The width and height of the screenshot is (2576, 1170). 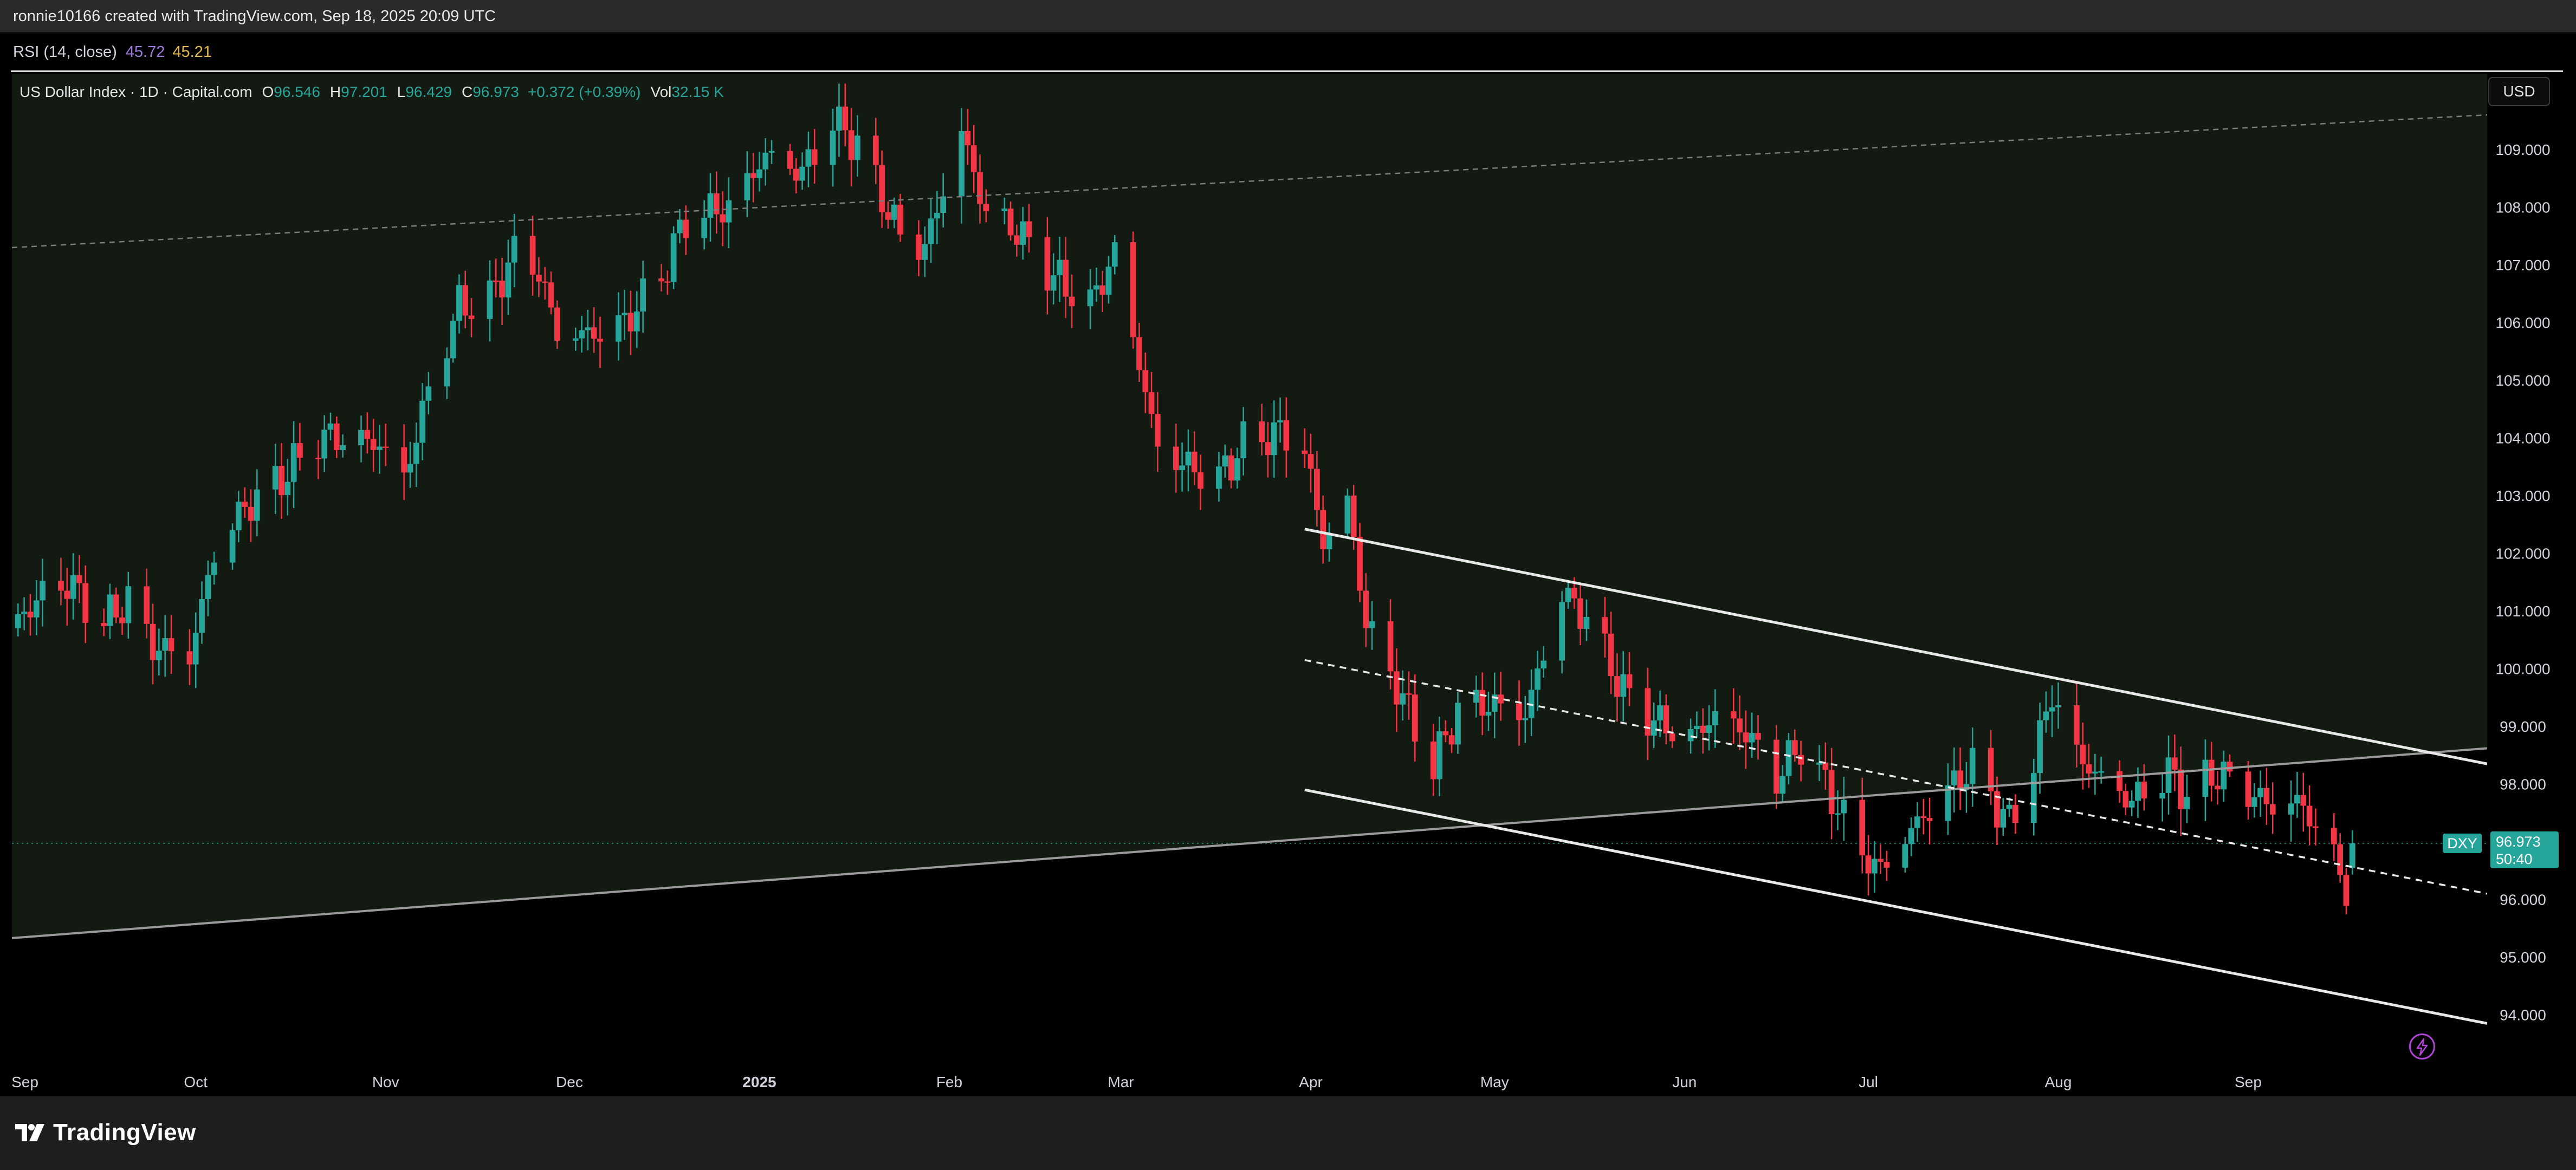 What do you see at coordinates (1895, 646) in the screenshot?
I see `drawing-channel-top` at bounding box center [1895, 646].